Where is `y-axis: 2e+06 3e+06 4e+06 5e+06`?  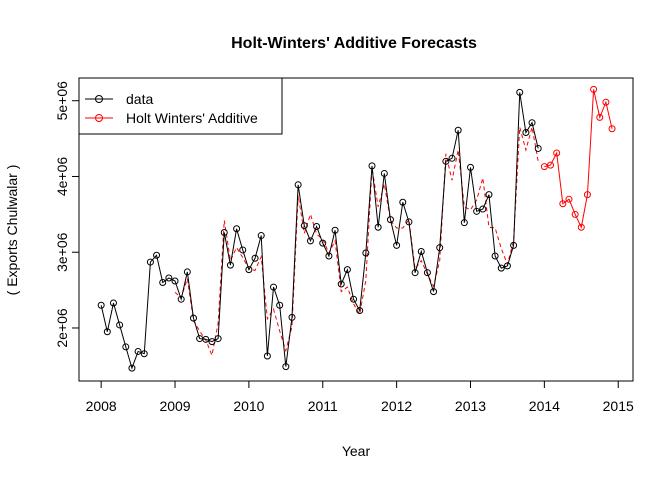 y-axis: 2e+06 3e+06 4e+06 5e+06 is located at coordinates (67, 214).